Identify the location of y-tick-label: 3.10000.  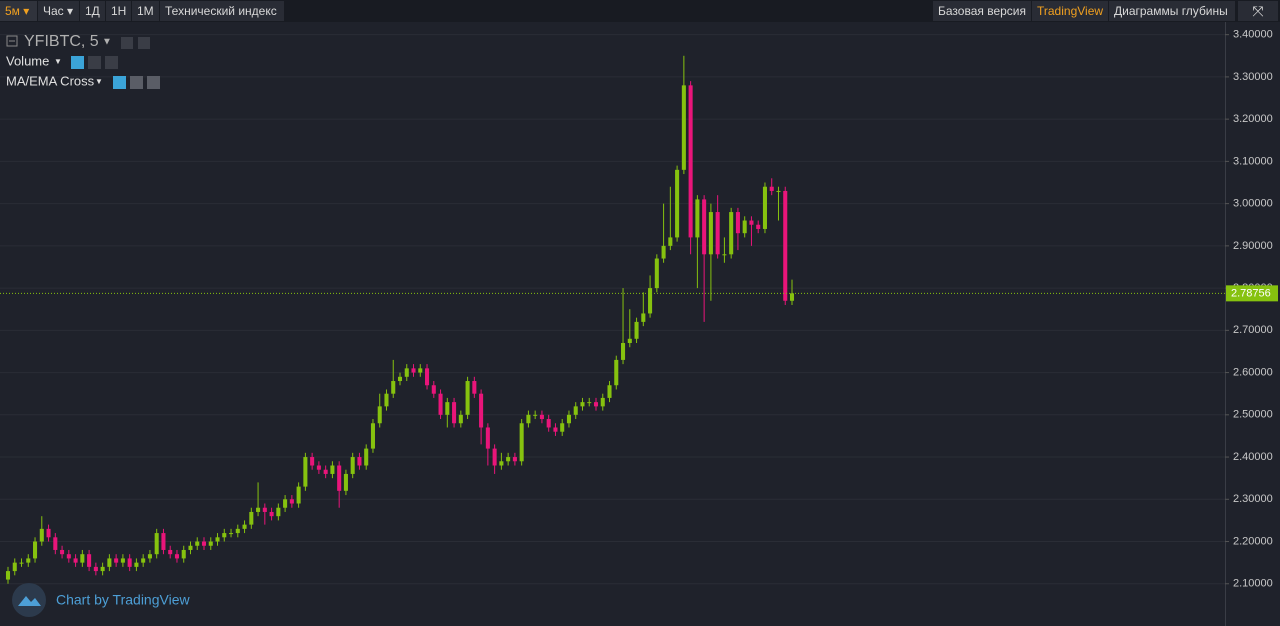
(1253, 161).